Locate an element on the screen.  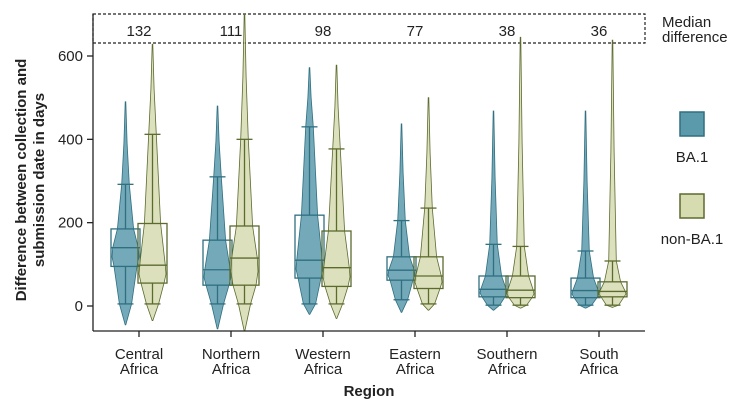
x-tick-label-5: South Africa is located at coordinates (598, 362).